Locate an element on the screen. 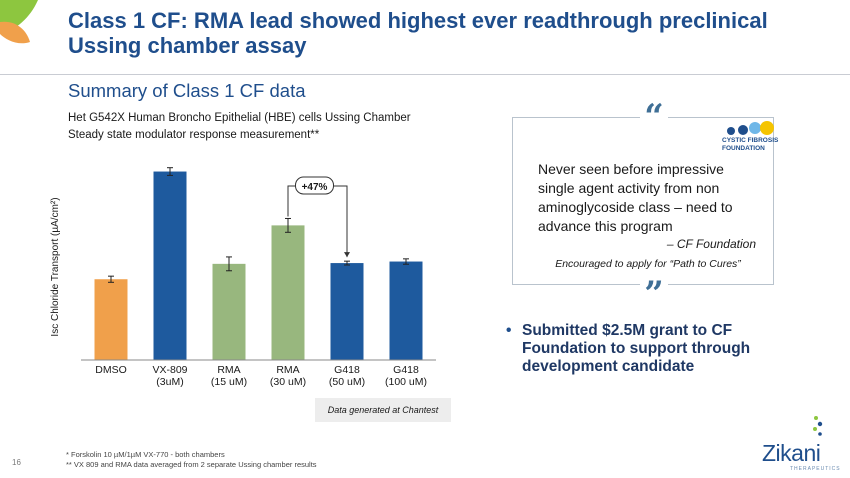 Image resolution: width=850 pixels, height=478 pixels. category-label-1: VX-809 (3uM) is located at coordinates (170, 376).